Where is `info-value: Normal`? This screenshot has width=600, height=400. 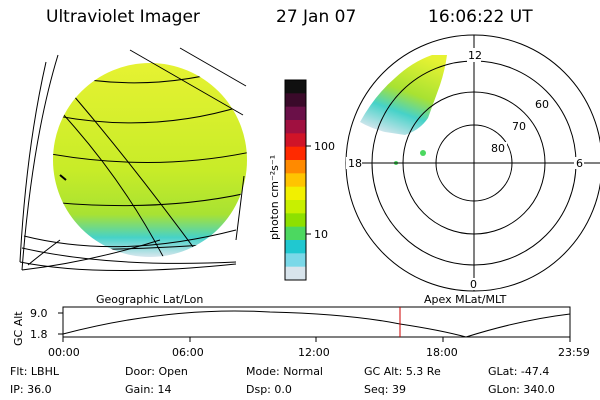 info-value: Normal is located at coordinates (303, 371).